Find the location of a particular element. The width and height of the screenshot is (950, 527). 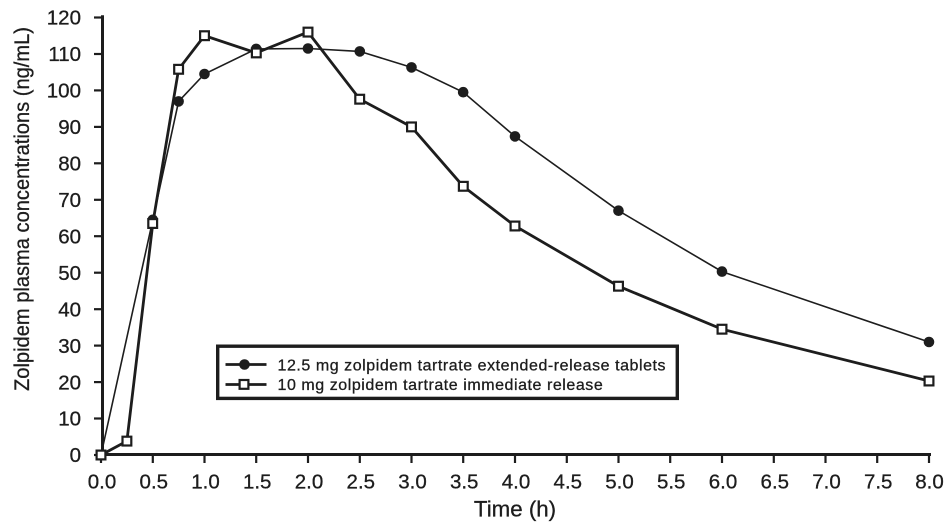

svg-text: 1.5 is located at coordinates (257, 482).